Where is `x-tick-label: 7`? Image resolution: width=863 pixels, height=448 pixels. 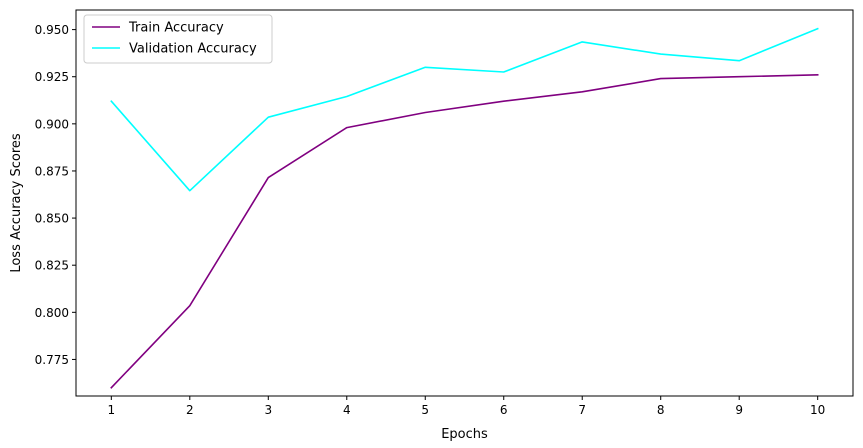 x-tick-label: 7 is located at coordinates (582, 410).